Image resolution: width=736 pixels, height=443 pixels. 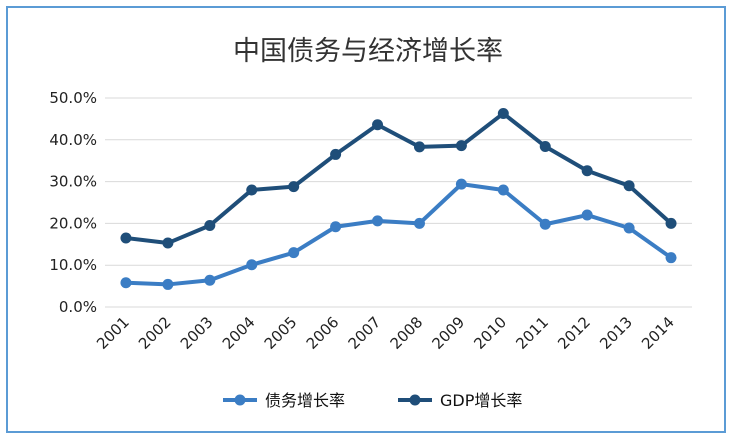 I want to click on x-tick-label: 2005, so click(x=281, y=333).